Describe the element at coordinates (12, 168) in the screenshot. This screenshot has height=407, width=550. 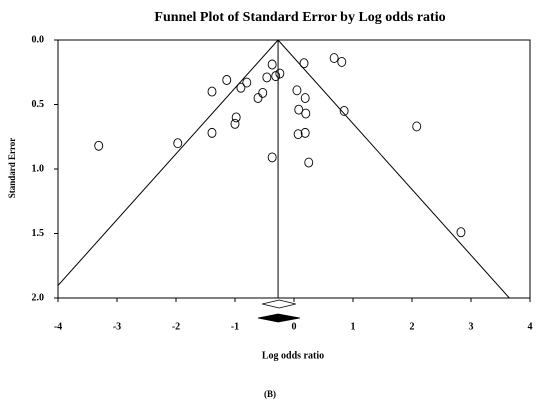
I see `y-axis-label: Standard Error` at that location.